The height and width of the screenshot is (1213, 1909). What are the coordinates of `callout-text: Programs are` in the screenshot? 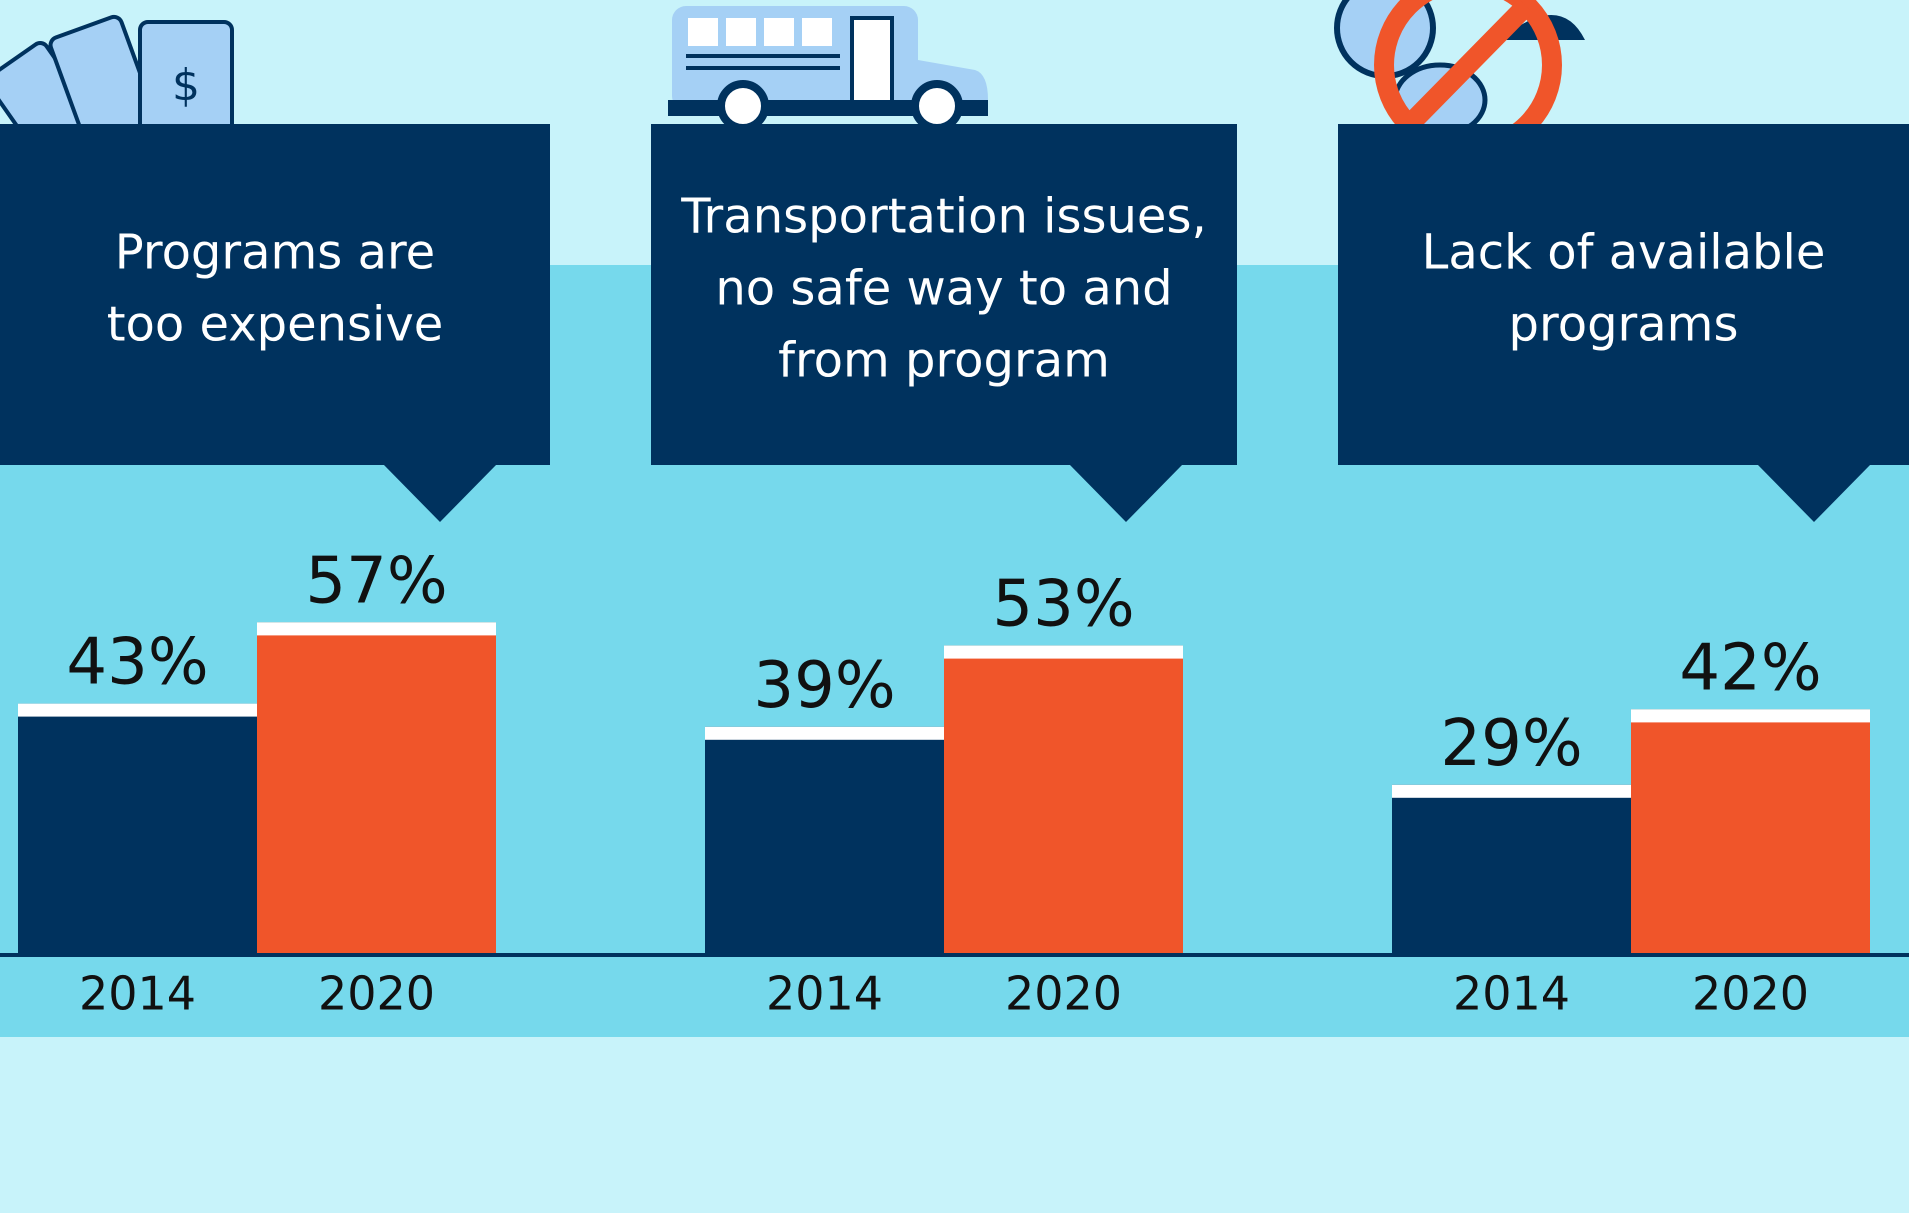 It's located at (275, 253).